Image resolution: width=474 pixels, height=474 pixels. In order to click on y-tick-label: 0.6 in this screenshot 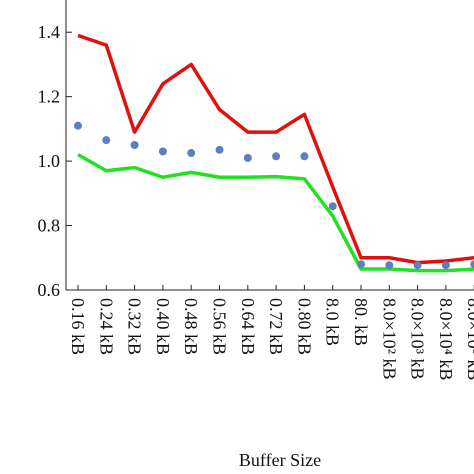, I will do `click(49, 290)`.